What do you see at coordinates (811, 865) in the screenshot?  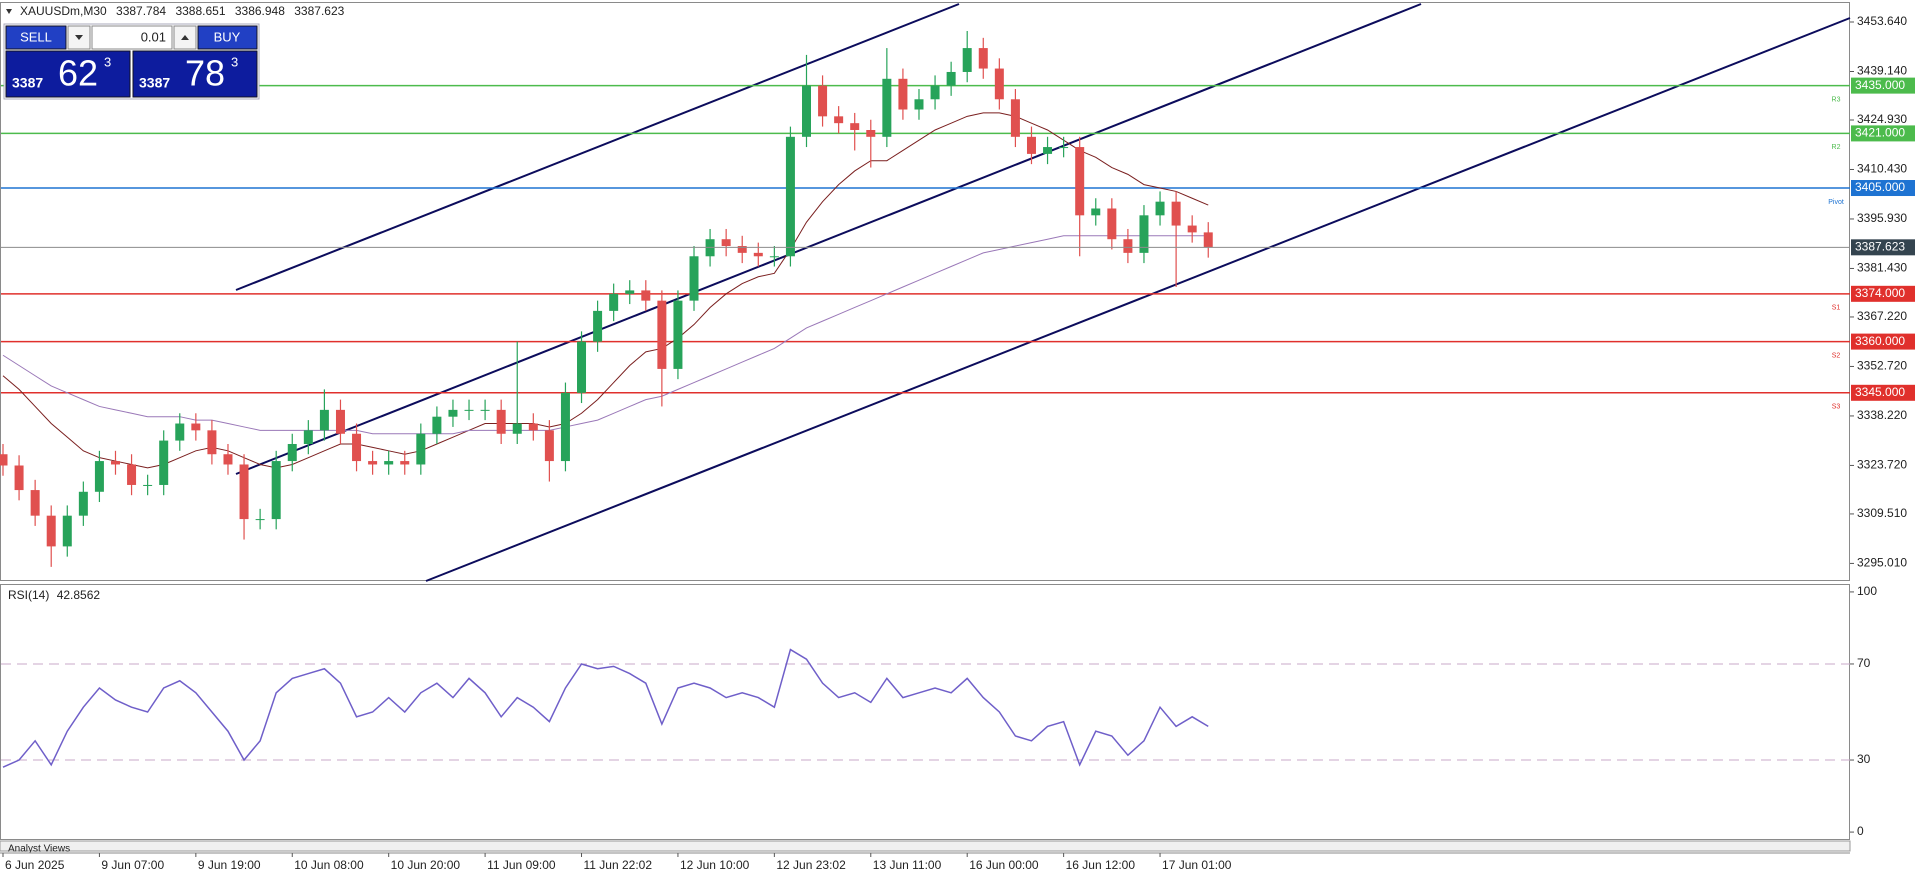 I see `x-tick-label: 12 Jun 23:02` at bounding box center [811, 865].